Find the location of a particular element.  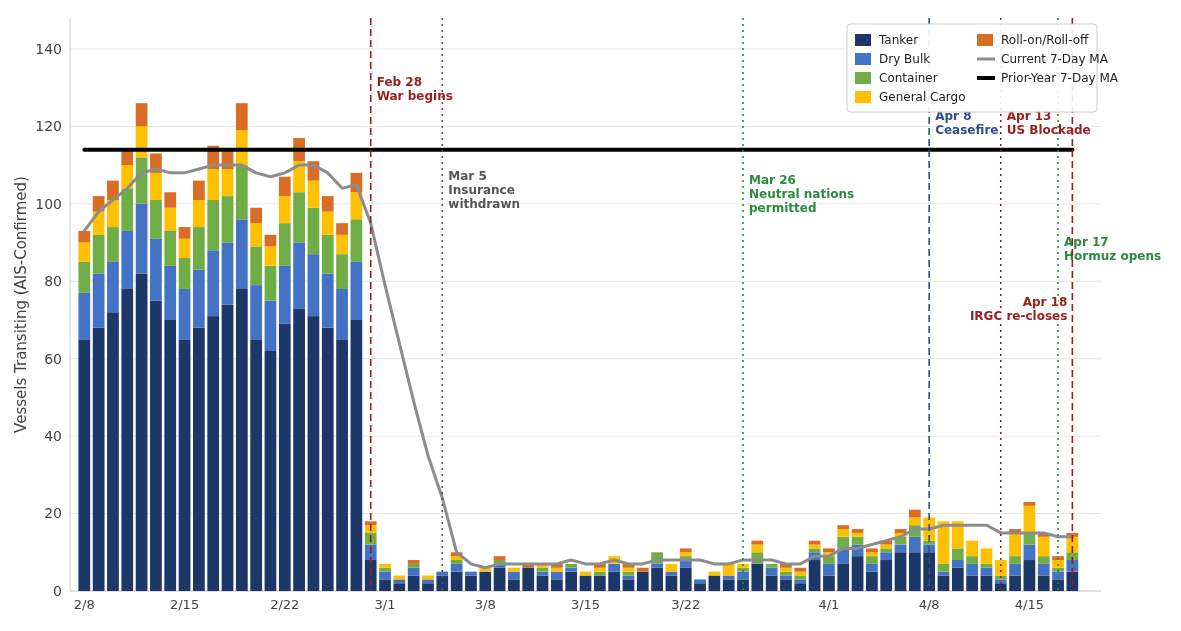

y-tick-label: 40 is located at coordinates (53, 436).